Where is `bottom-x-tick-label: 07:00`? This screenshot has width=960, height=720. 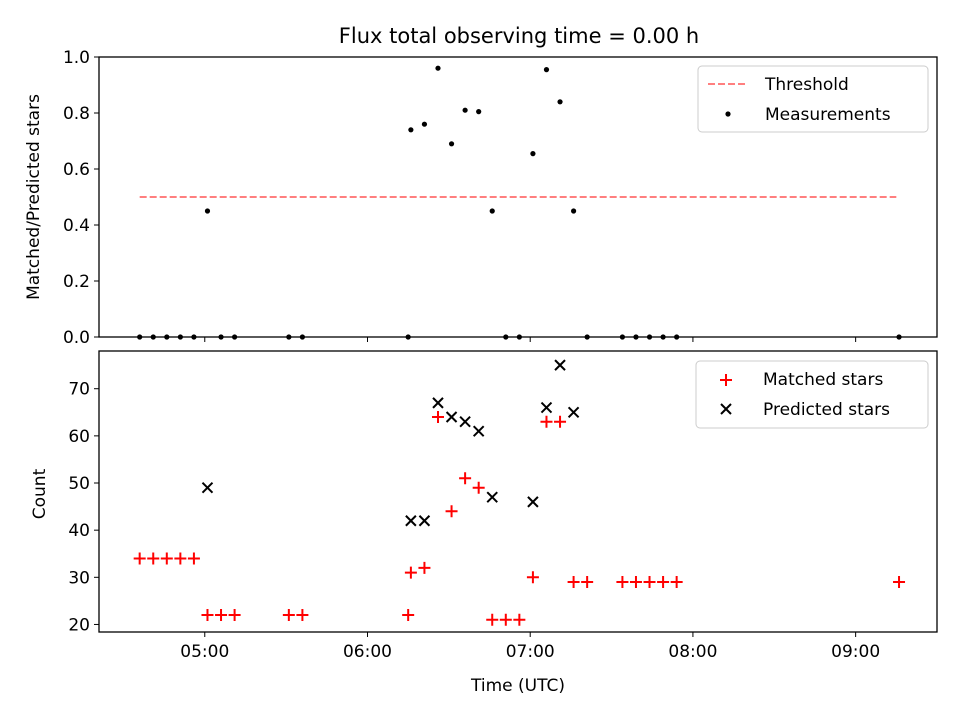 bottom-x-tick-label: 07:00 is located at coordinates (530, 652).